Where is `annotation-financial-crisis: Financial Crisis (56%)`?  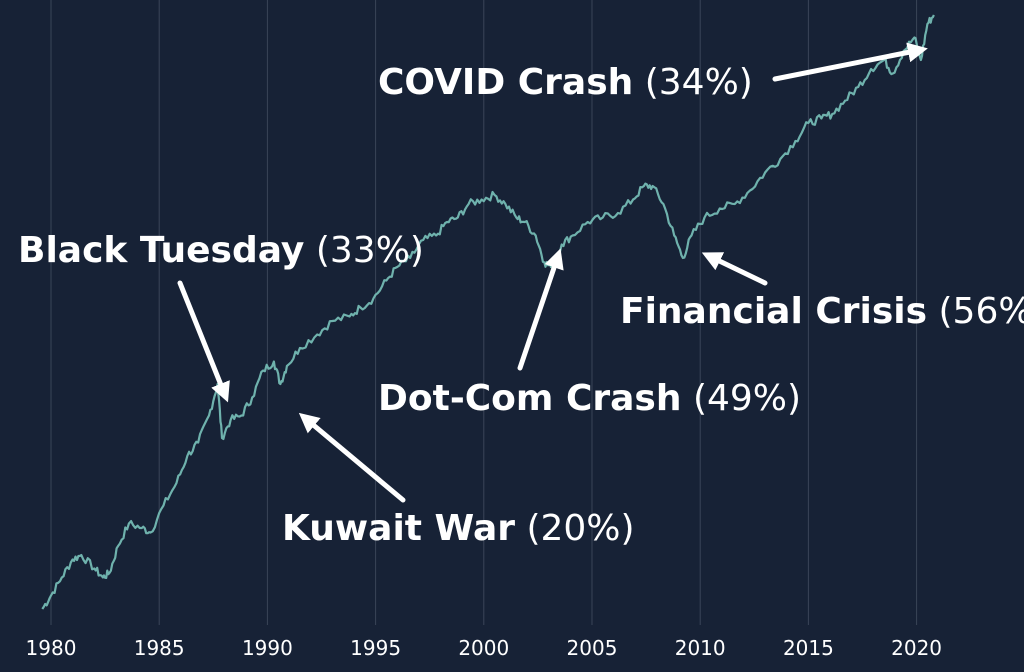
annotation-financial-crisis: Financial Crisis (56%) is located at coordinates (822, 311).